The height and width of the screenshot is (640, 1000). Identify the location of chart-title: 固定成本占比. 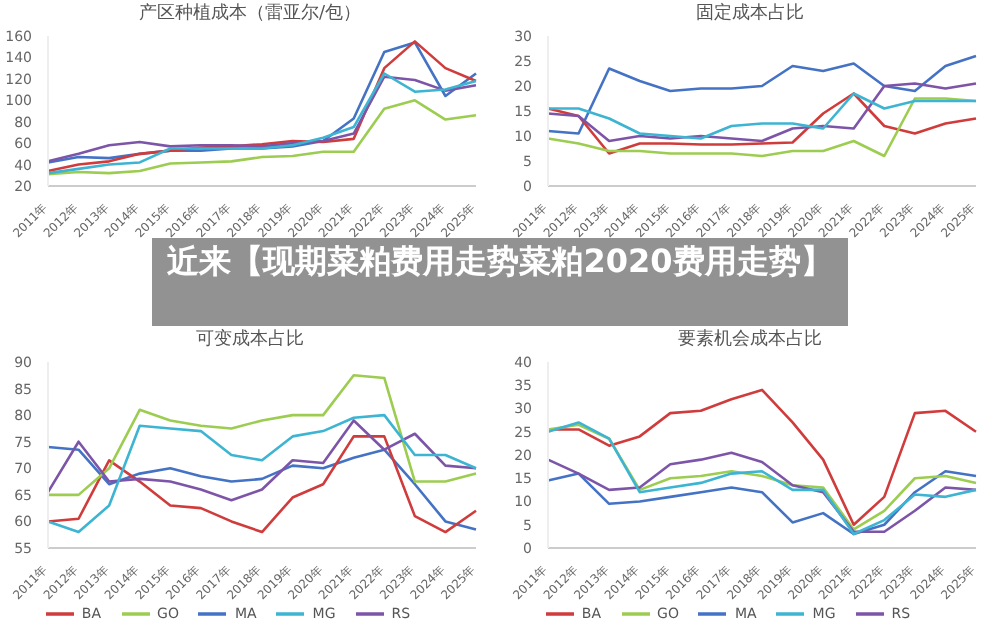
(750, 14).